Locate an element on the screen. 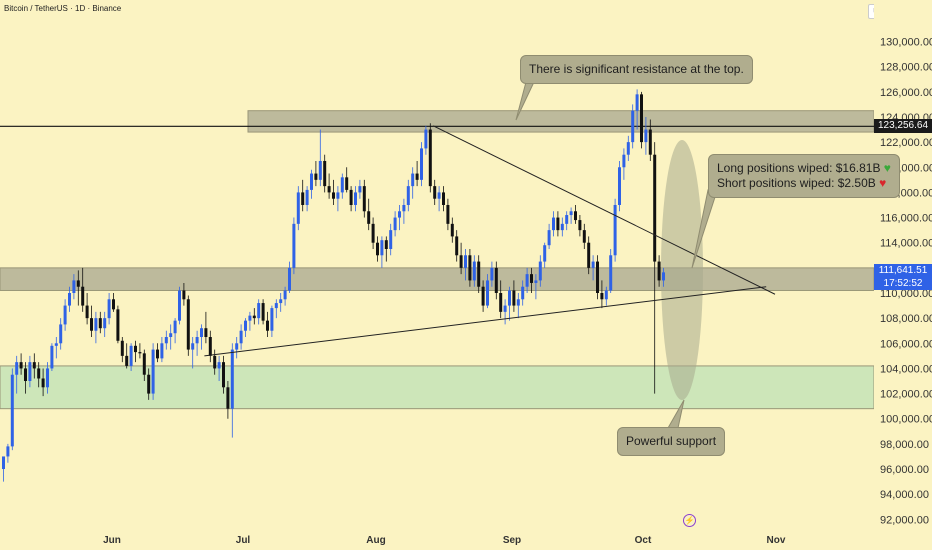 Image resolution: width=932 pixels, height=550 pixels. x-tick-label: Aug is located at coordinates (375, 540).